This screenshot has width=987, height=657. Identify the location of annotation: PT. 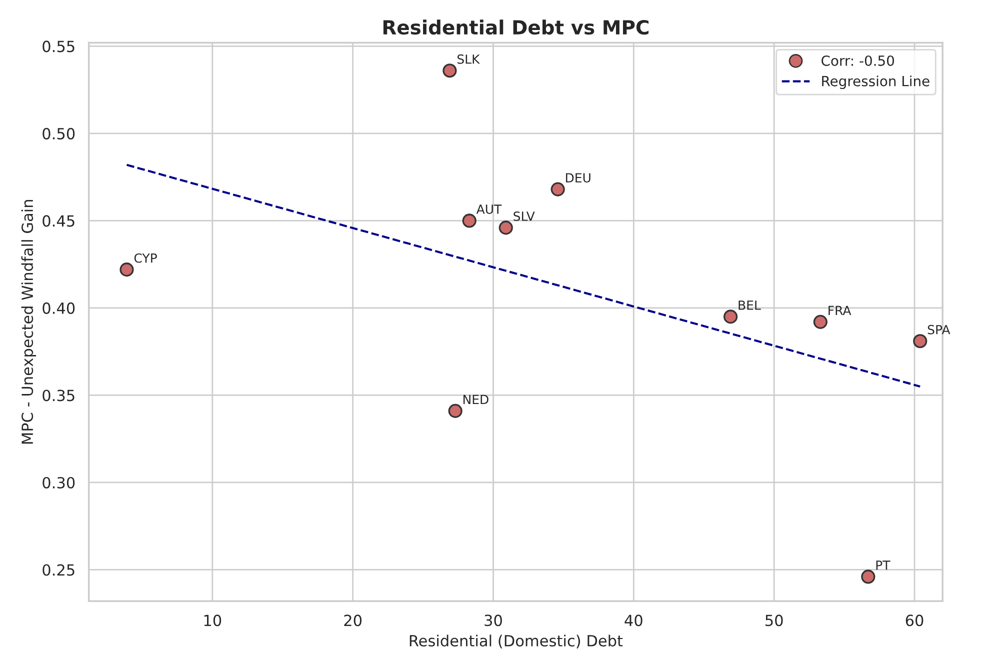
(883, 565).